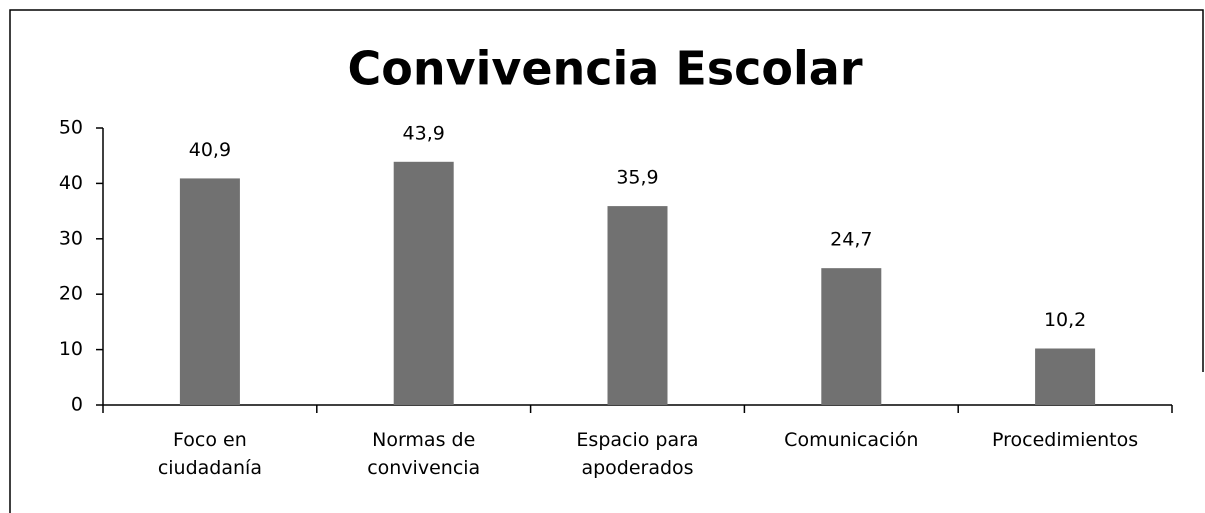 The height and width of the screenshot is (513, 1205). I want to click on y-tick-label: 30, so click(71, 238).